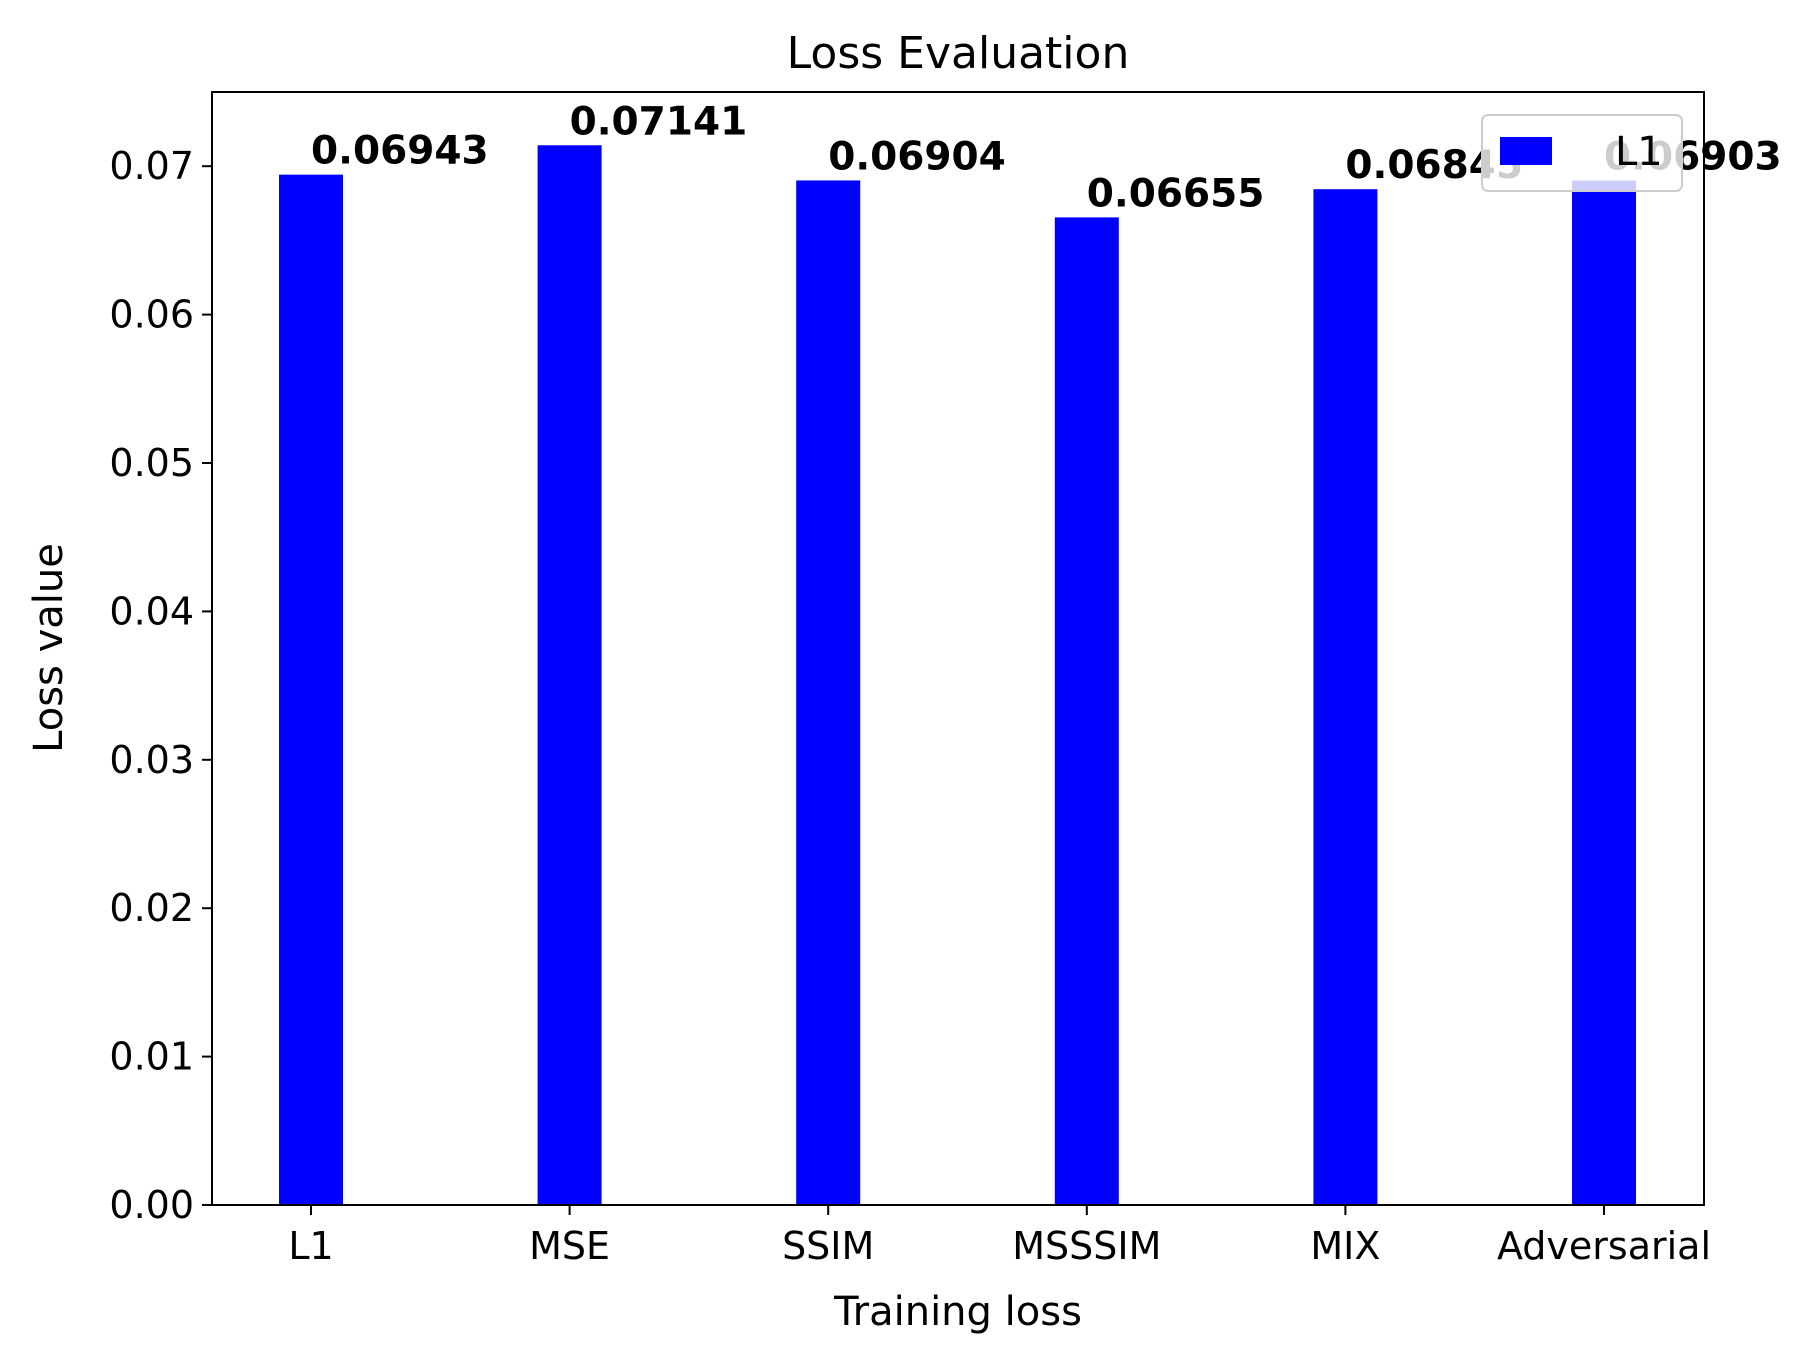 This screenshot has height=1361, width=1818. Describe the element at coordinates (917, 156) in the screenshot. I see `bar-value-label: 0.06904` at that location.